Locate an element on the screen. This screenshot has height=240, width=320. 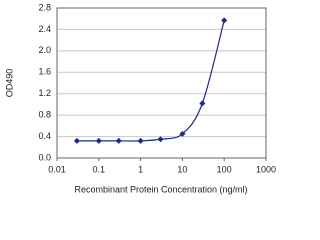
x-tick-label: 1 is located at coordinates (140, 169).